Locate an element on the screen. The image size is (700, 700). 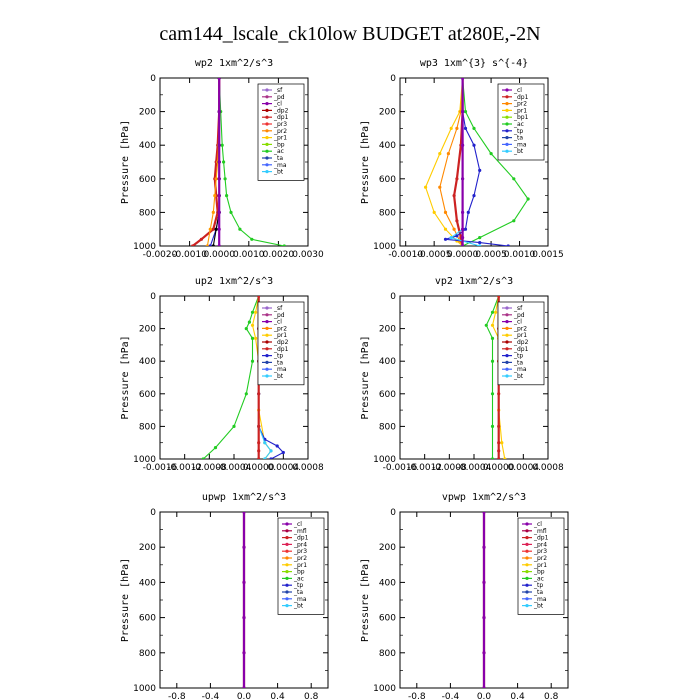
plot-area is located at coordinates (244, 600).